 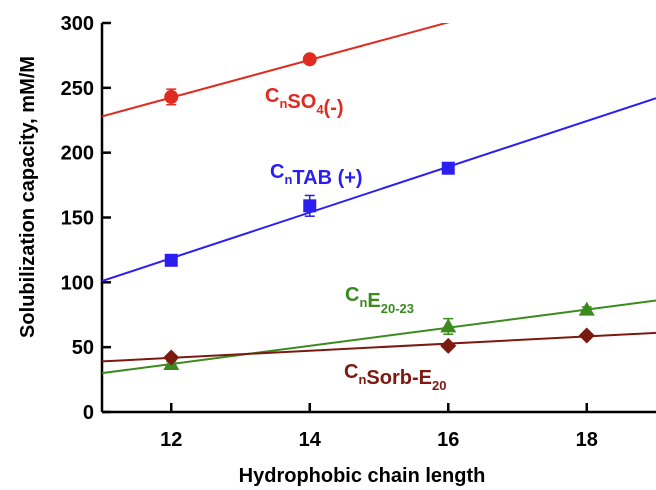 What do you see at coordinates (77, 283) in the screenshot?
I see `y-tick-label: 100` at bounding box center [77, 283].